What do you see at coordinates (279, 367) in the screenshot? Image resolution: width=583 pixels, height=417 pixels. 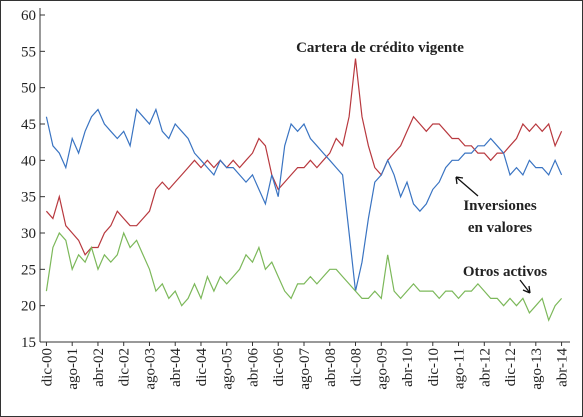 I see `x-tick-label: dic-06` at bounding box center [279, 367].